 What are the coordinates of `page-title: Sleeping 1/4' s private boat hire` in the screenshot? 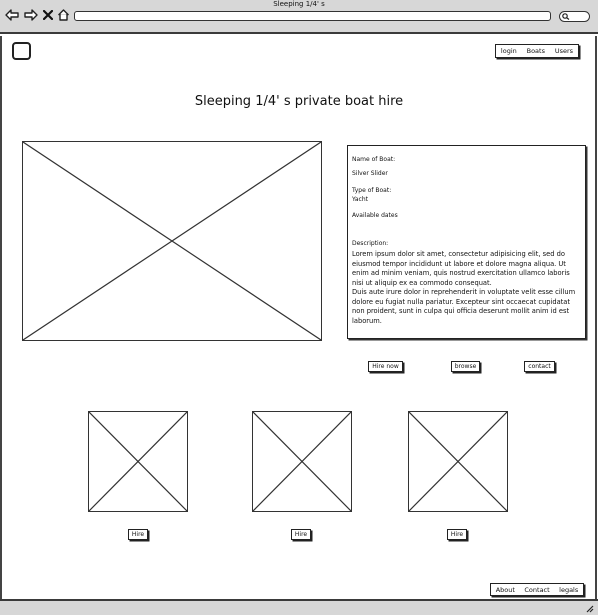 It's located at (299, 101).